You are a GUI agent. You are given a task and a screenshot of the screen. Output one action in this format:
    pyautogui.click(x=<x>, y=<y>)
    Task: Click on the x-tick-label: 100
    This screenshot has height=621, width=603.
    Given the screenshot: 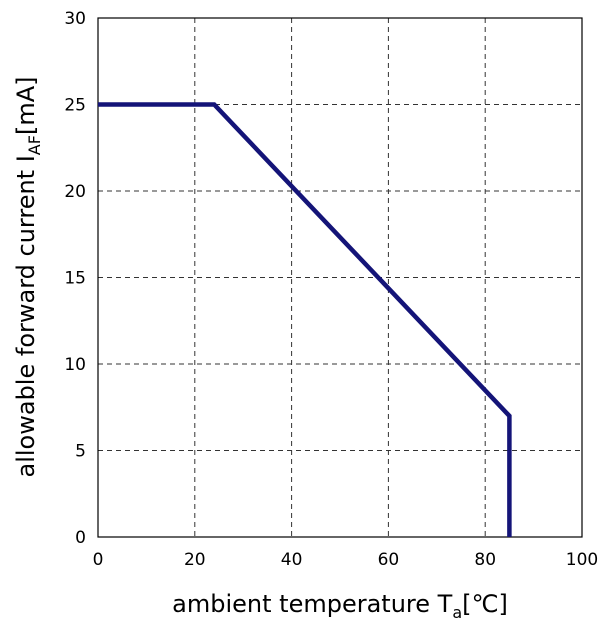 What is the action you would take?
    pyautogui.click(x=582, y=560)
    